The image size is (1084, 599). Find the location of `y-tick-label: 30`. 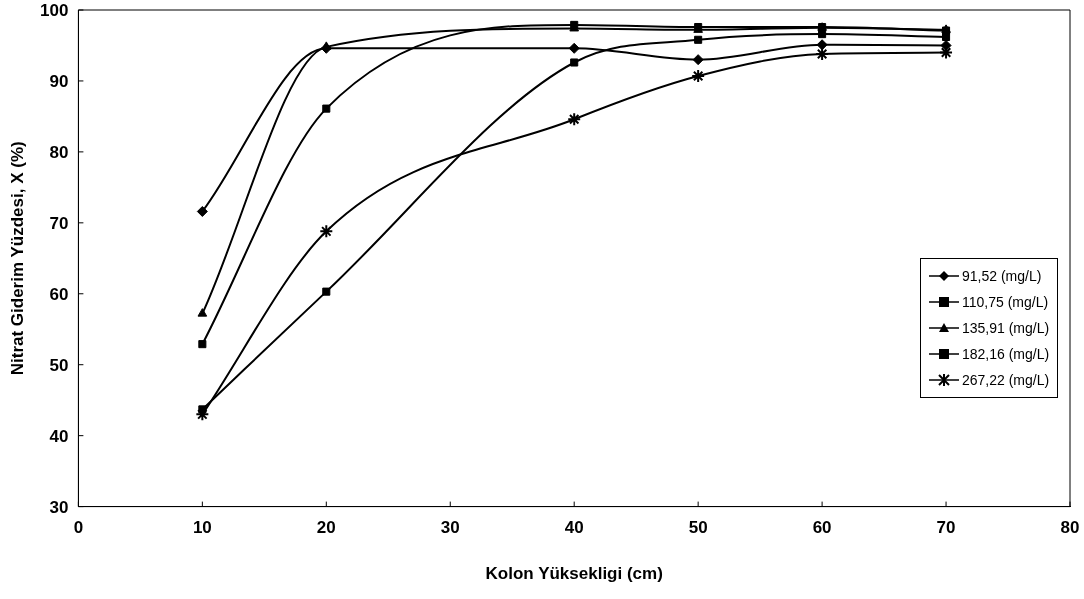

y-tick-label: 30 is located at coordinates (59, 507).